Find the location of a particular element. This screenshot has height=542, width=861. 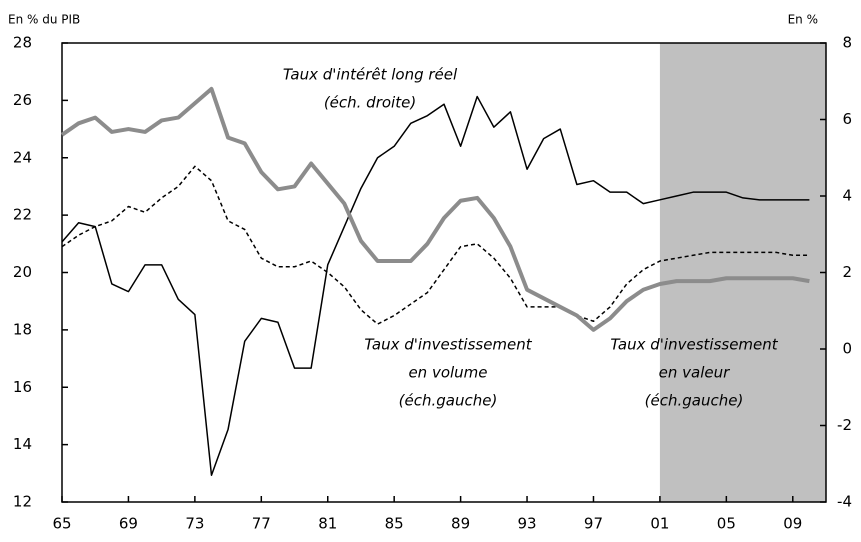

y-tick-label: 26 is located at coordinates (22, 100).